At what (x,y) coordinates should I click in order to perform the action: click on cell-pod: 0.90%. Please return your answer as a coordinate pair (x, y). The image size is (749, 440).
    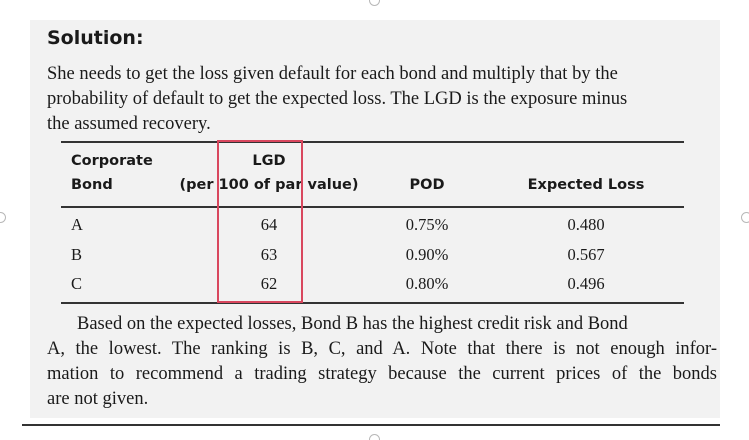
    Looking at the image, I should click on (427, 254).